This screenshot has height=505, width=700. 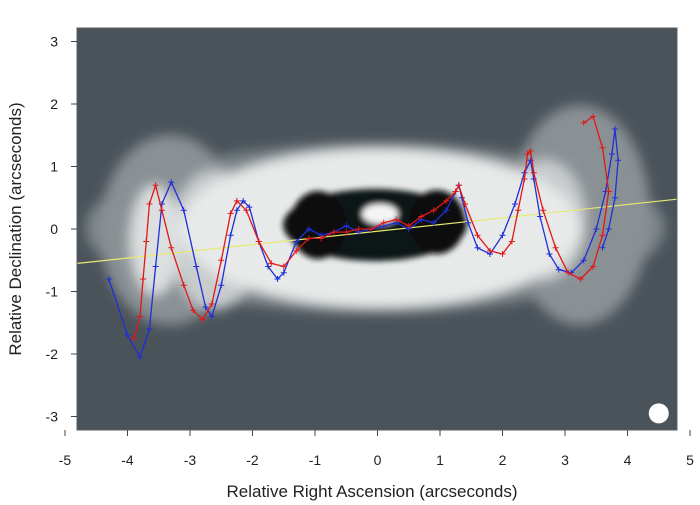 I want to click on x-tick-label: -5, so click(x=65, y=460).